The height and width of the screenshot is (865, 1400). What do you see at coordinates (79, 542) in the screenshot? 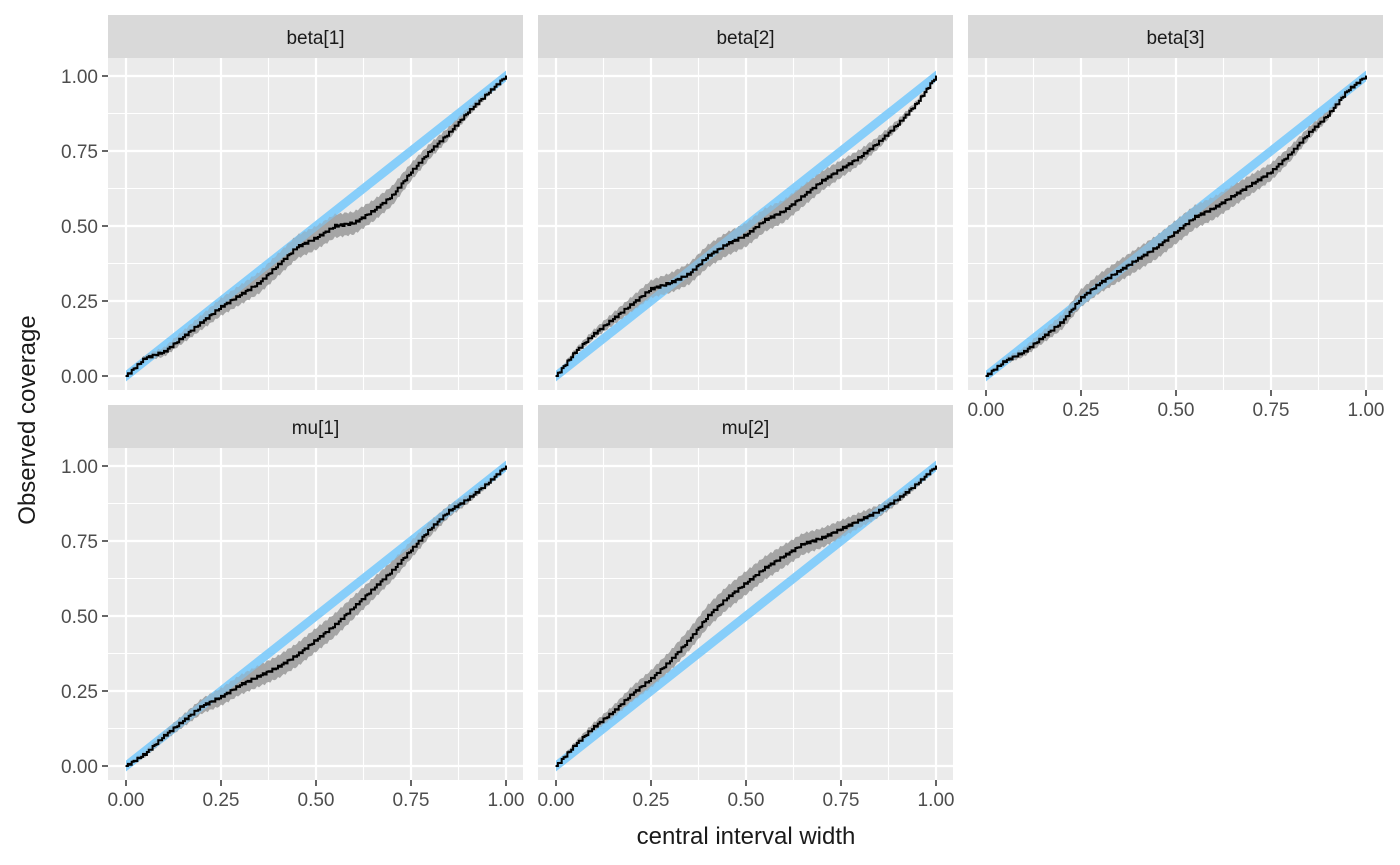
I see `y-tick-label: 0.75` at bounding box center [79, 542].